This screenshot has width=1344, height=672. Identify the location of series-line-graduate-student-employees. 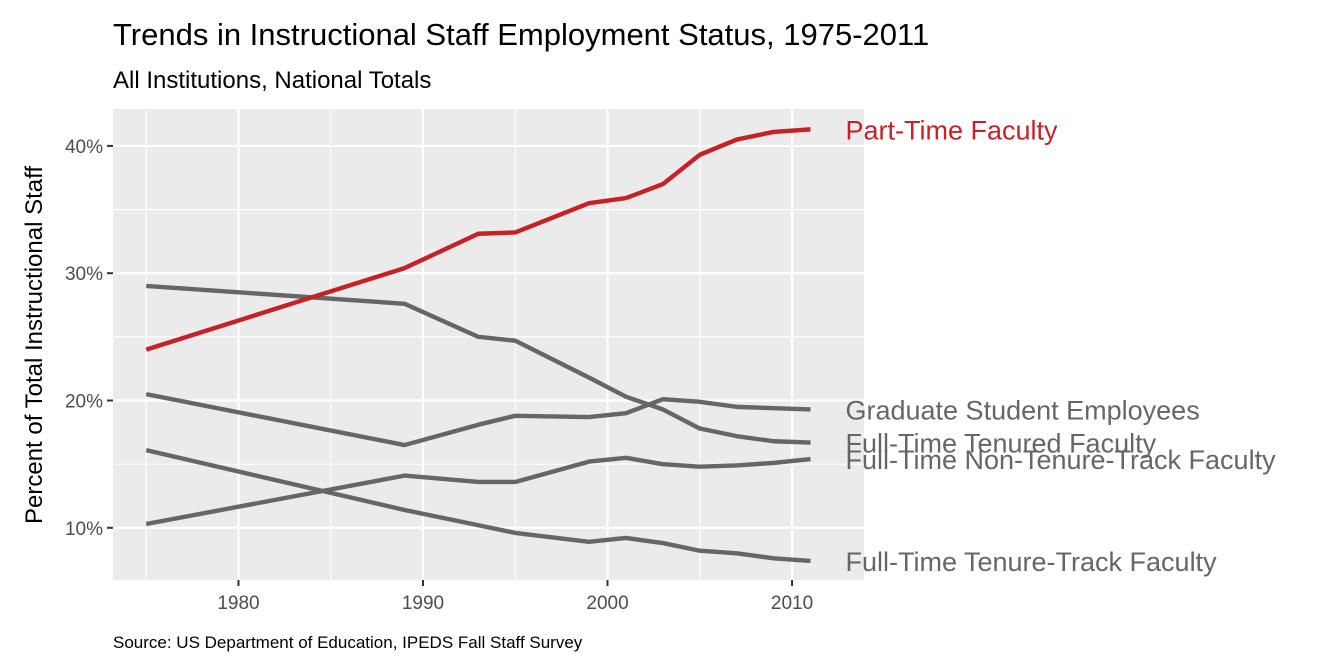
(478, 419).